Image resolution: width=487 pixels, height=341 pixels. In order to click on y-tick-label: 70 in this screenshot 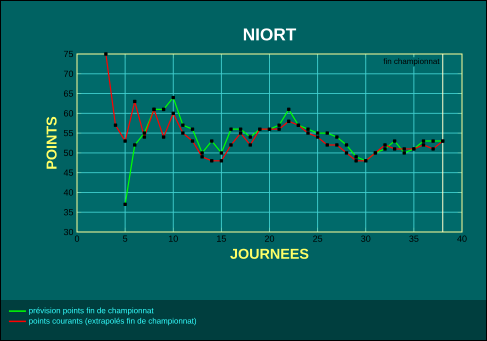, I will do `click(69, 73)`.